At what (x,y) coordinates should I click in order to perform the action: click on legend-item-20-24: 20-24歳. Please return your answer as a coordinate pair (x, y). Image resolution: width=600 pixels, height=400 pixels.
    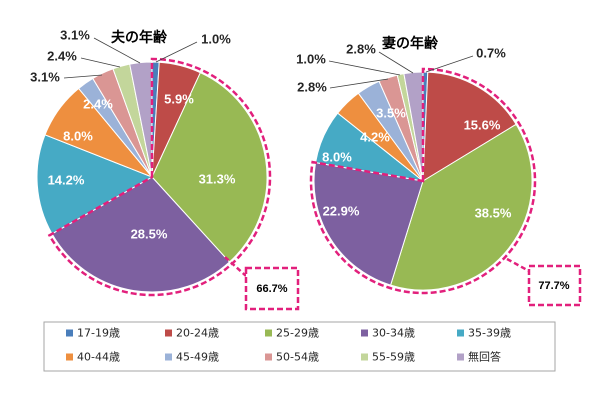
    Looking at the image, I should click on (192, 333).